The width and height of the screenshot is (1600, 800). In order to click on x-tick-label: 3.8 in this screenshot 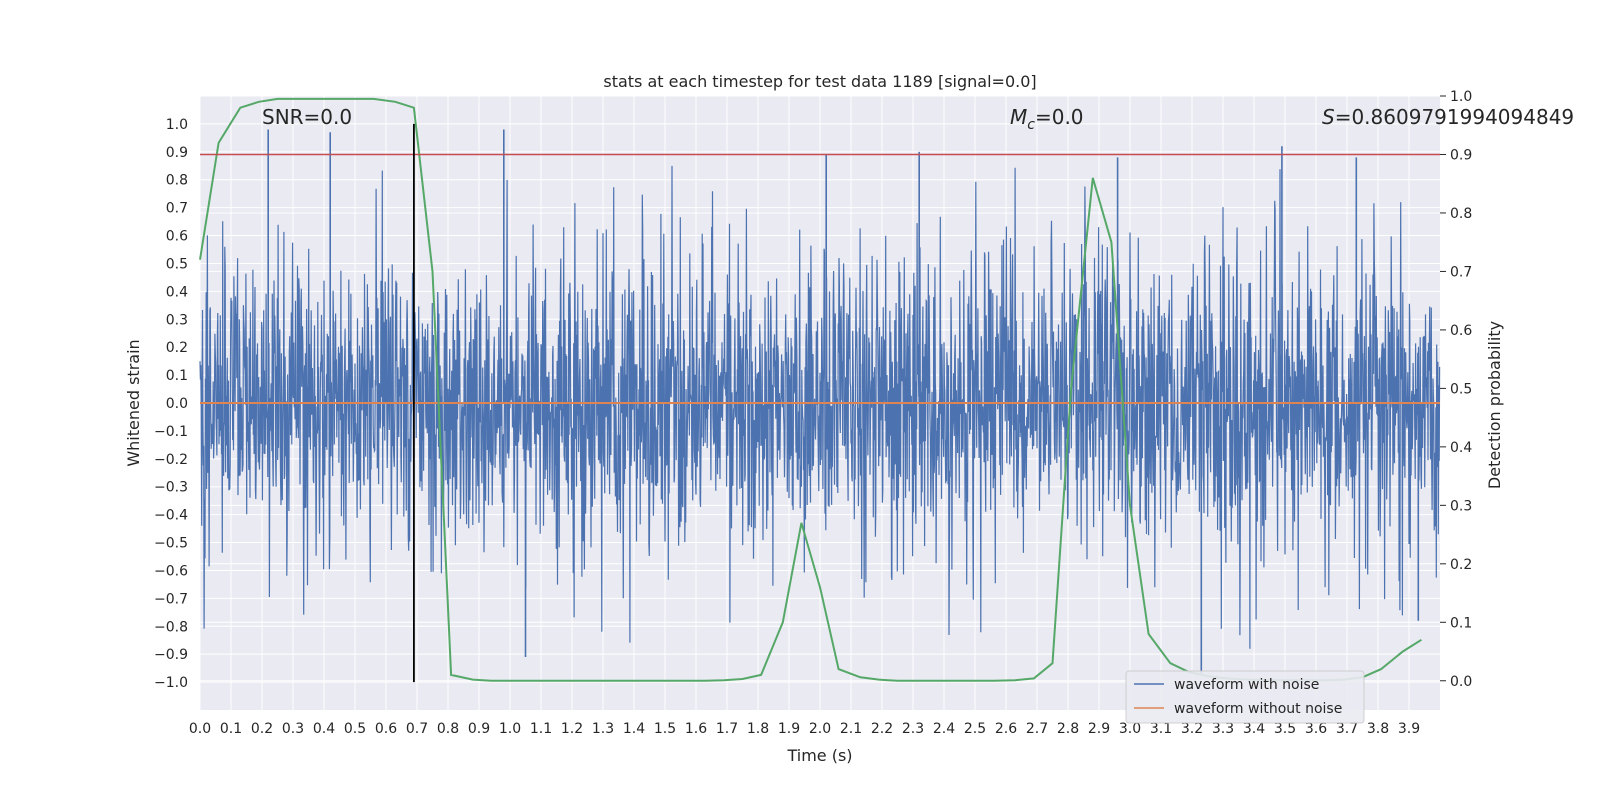, I will do `click(1378, 729)`.